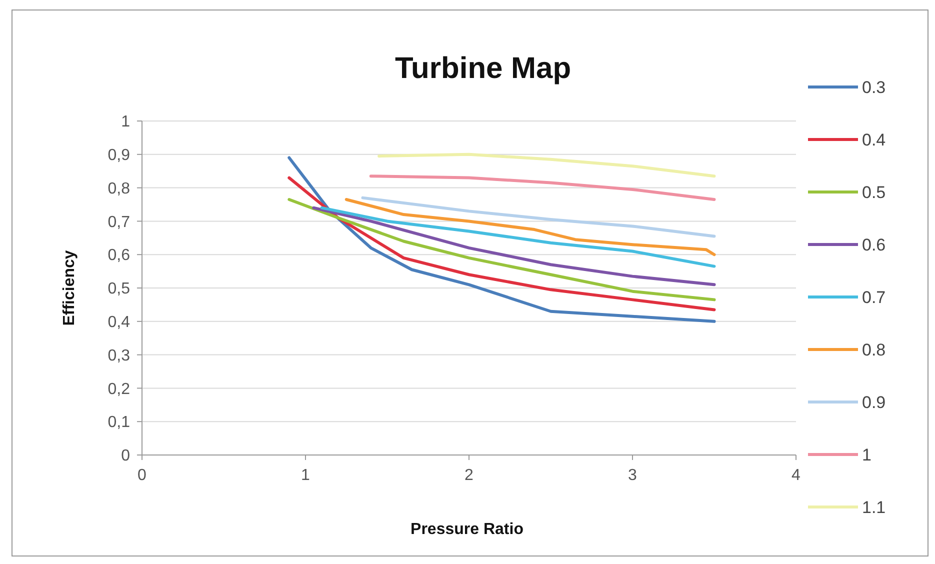 The width and height of the screenshot is (935, 564). I want to click on legend-label: 0.5, so click(874, 192).